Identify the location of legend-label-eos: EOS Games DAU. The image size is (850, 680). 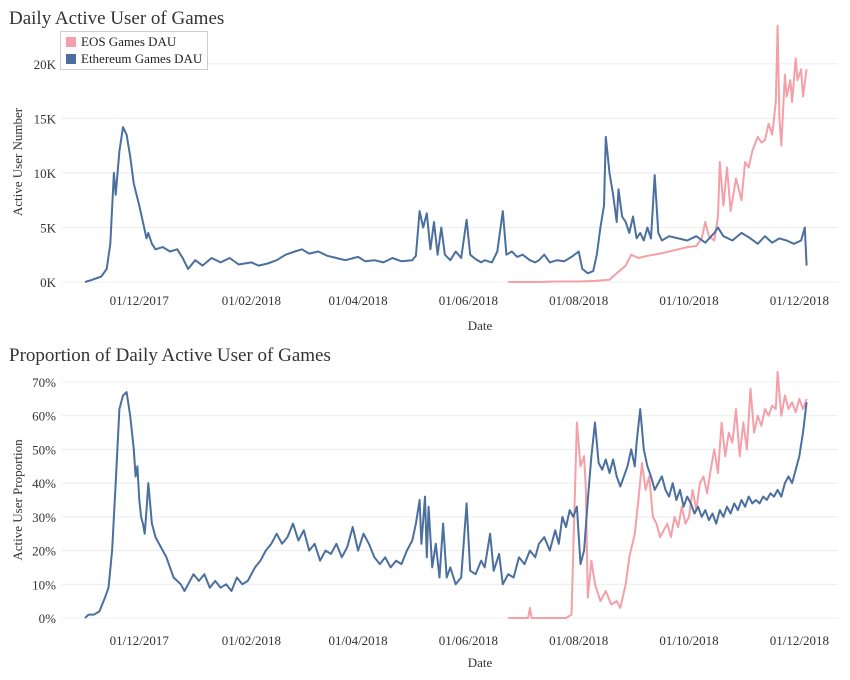
(129, 41).